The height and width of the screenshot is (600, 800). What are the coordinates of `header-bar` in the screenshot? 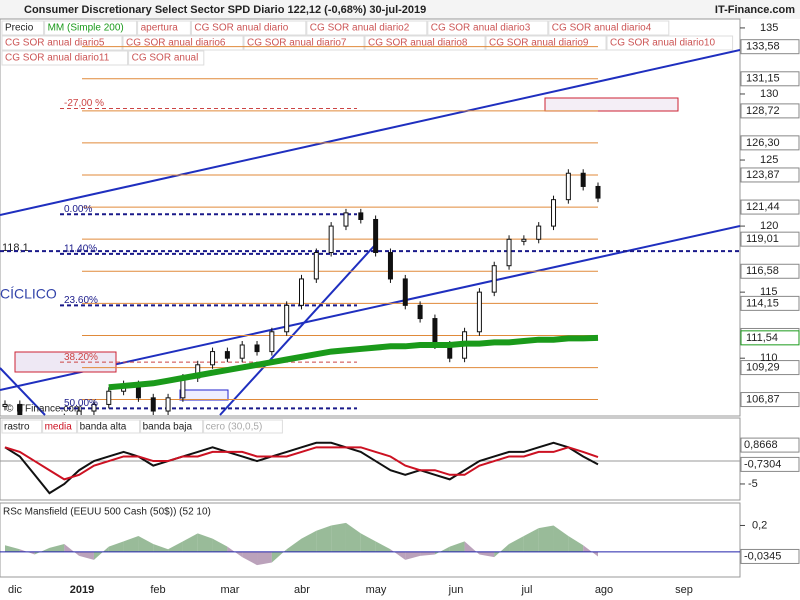 It's located at (400, 9).